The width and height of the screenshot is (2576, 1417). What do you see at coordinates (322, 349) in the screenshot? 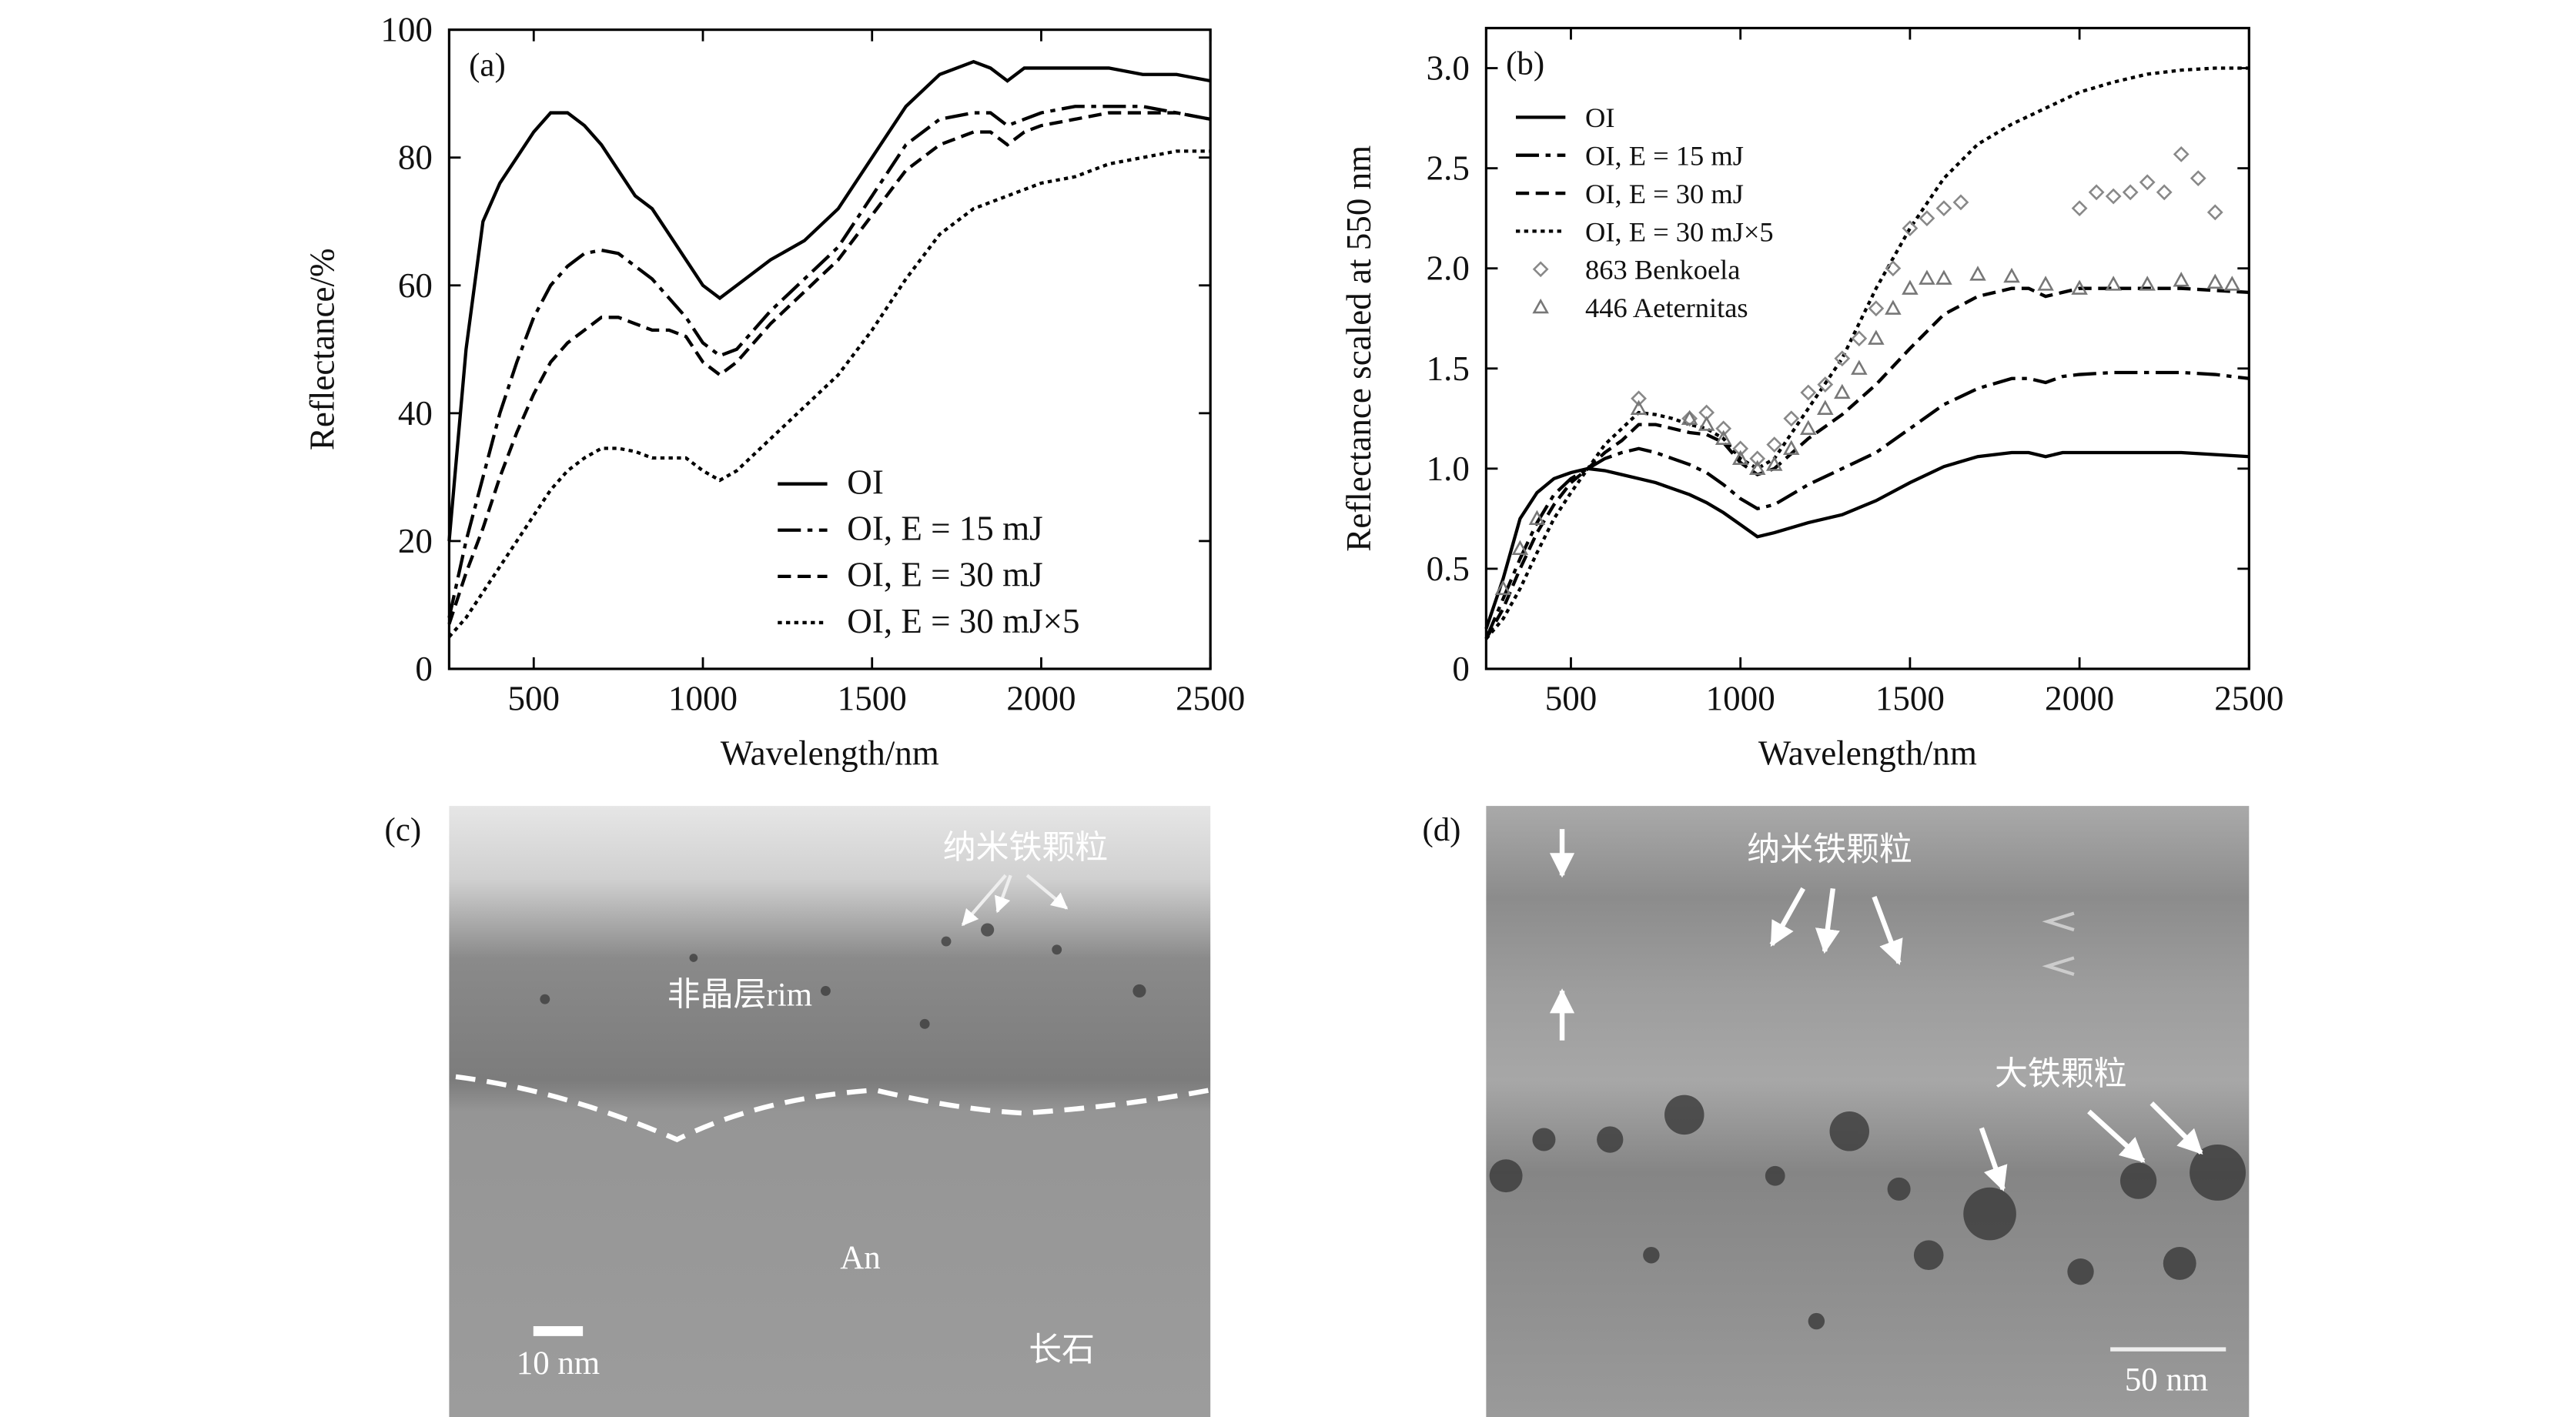
I see `y-axis-label: Reflectance/%` at bounding box center [322, 349].